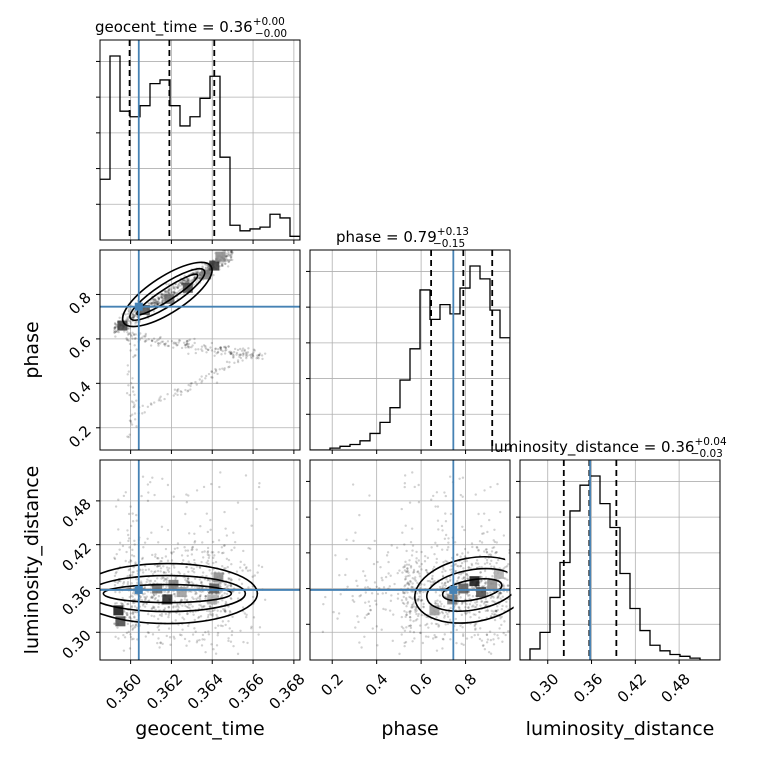 The width and height of the screenshot is (760, 760). What do you see at coordinates (620, 567) in the screenshot?
I see `histogram-luminosity_distance` at bounding box center [620, 567].